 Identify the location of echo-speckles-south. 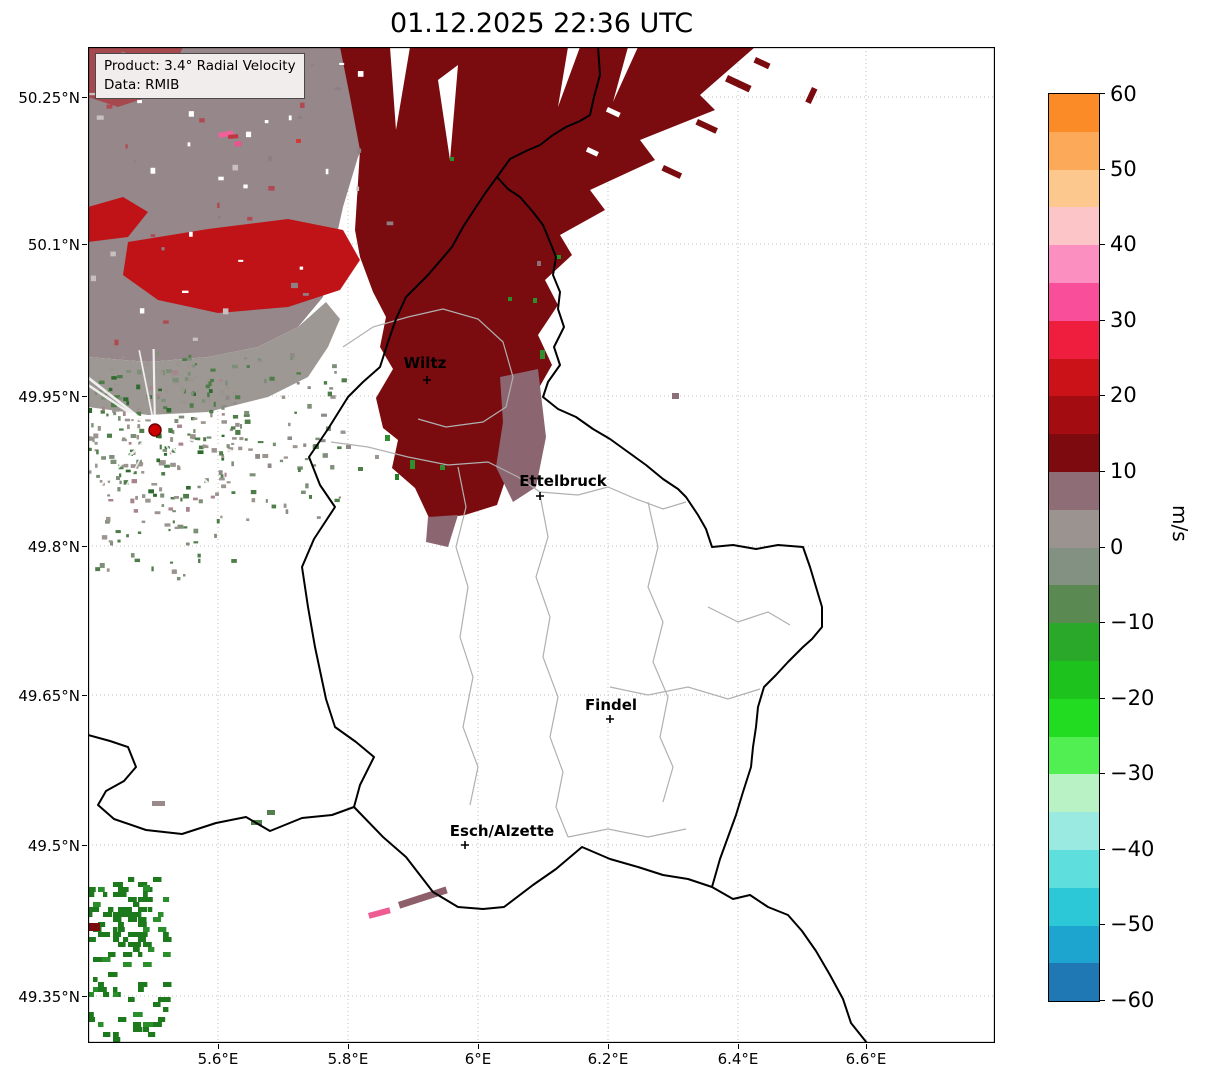
(166, 548).